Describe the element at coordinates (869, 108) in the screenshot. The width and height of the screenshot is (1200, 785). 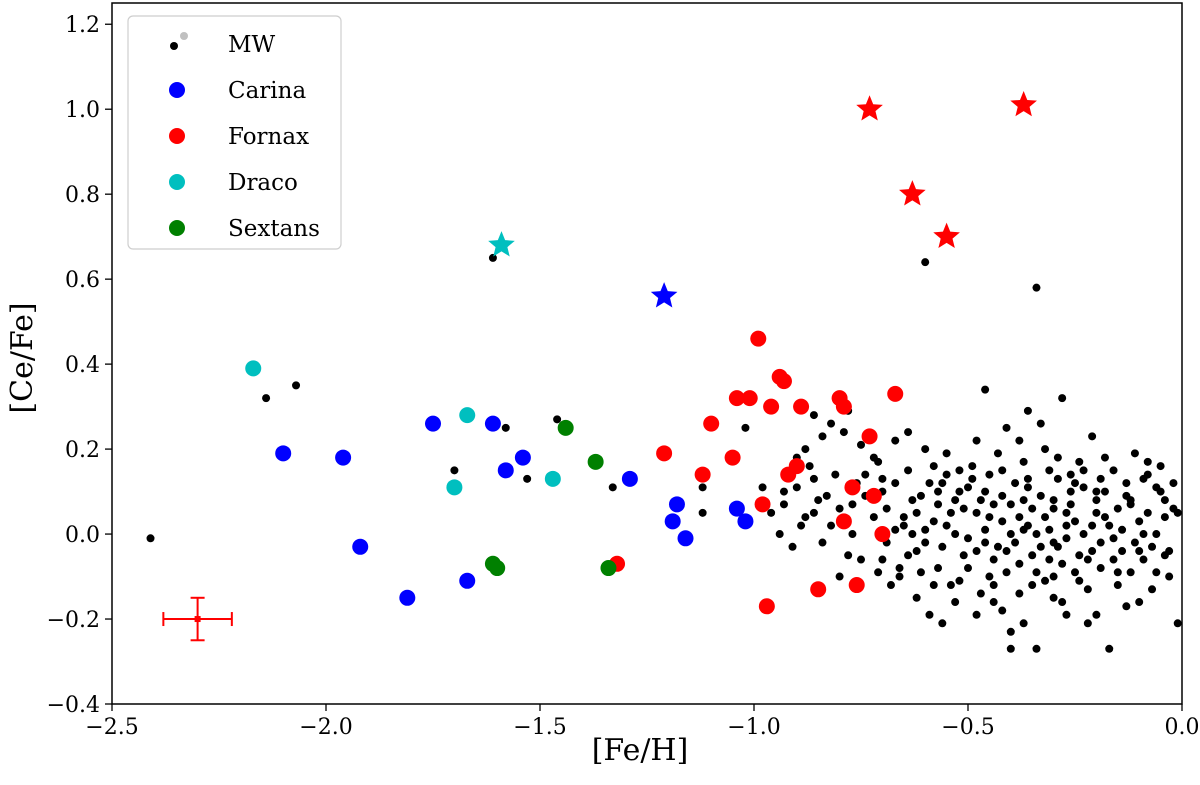
I see `fornax-star-point` at that location.